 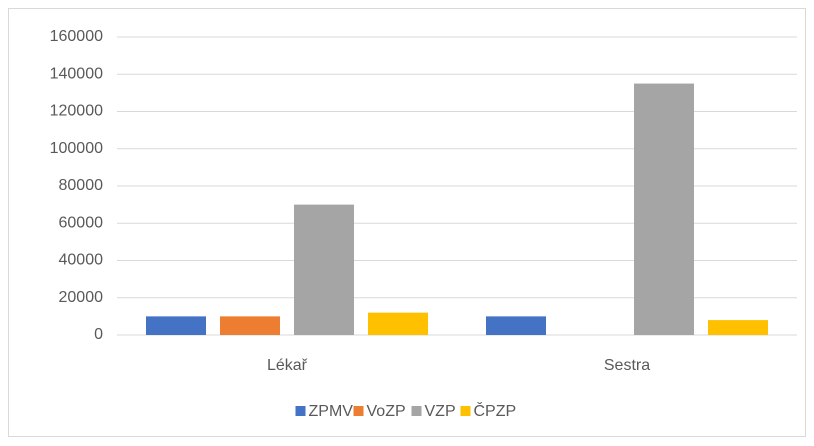 I want to click on y-tick-label: 120000, so click(x=76, y=111).